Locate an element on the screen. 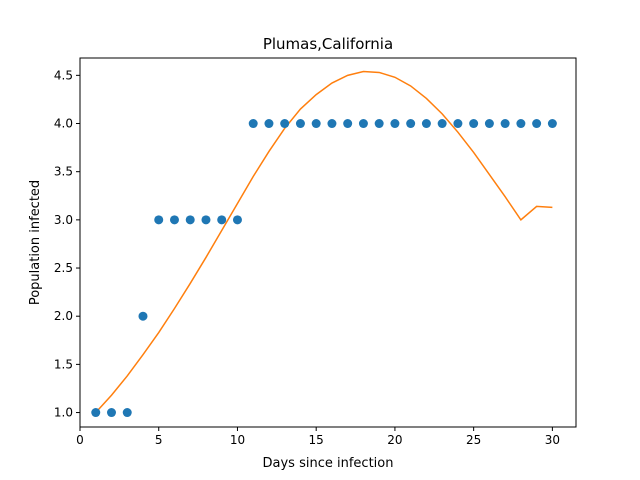 The image size is (640, 480). x-tick-label: 20 is located at coordinates (394, 440).